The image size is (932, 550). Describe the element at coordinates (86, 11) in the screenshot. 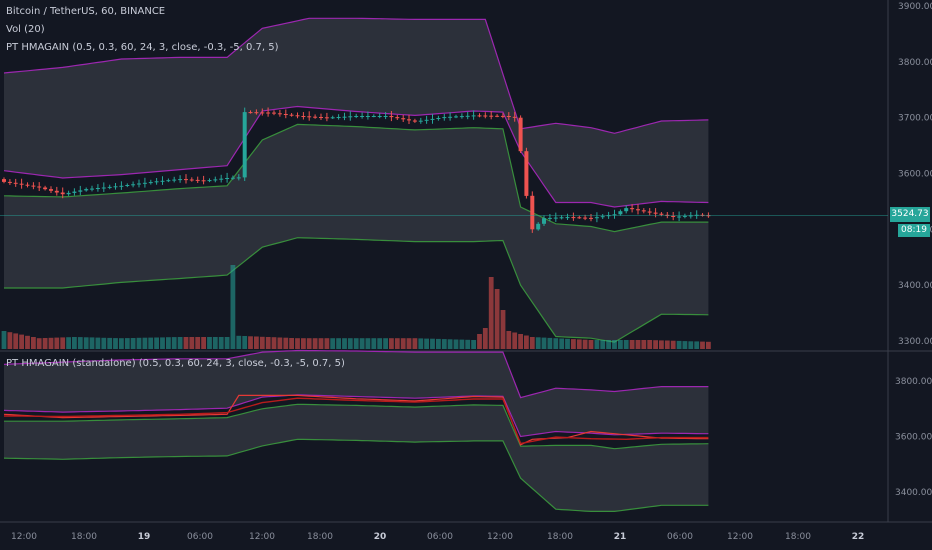

I see `symbol-legend: Bitcoin / TetherUS, 60, BINANCE` at that location.